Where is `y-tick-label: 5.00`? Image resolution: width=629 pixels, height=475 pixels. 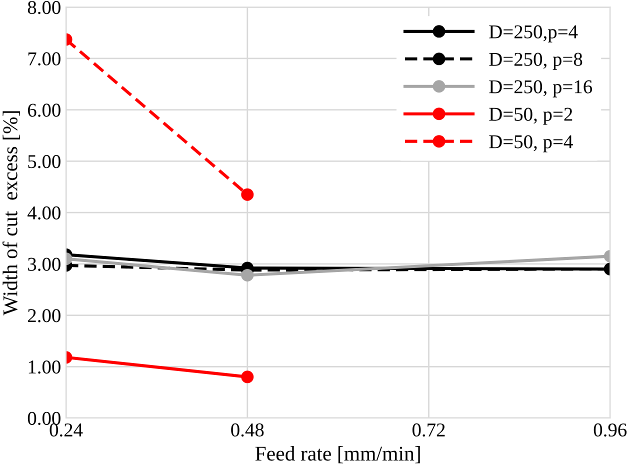 y-tick-label: 5.00 is located at coordinates (44, 161).